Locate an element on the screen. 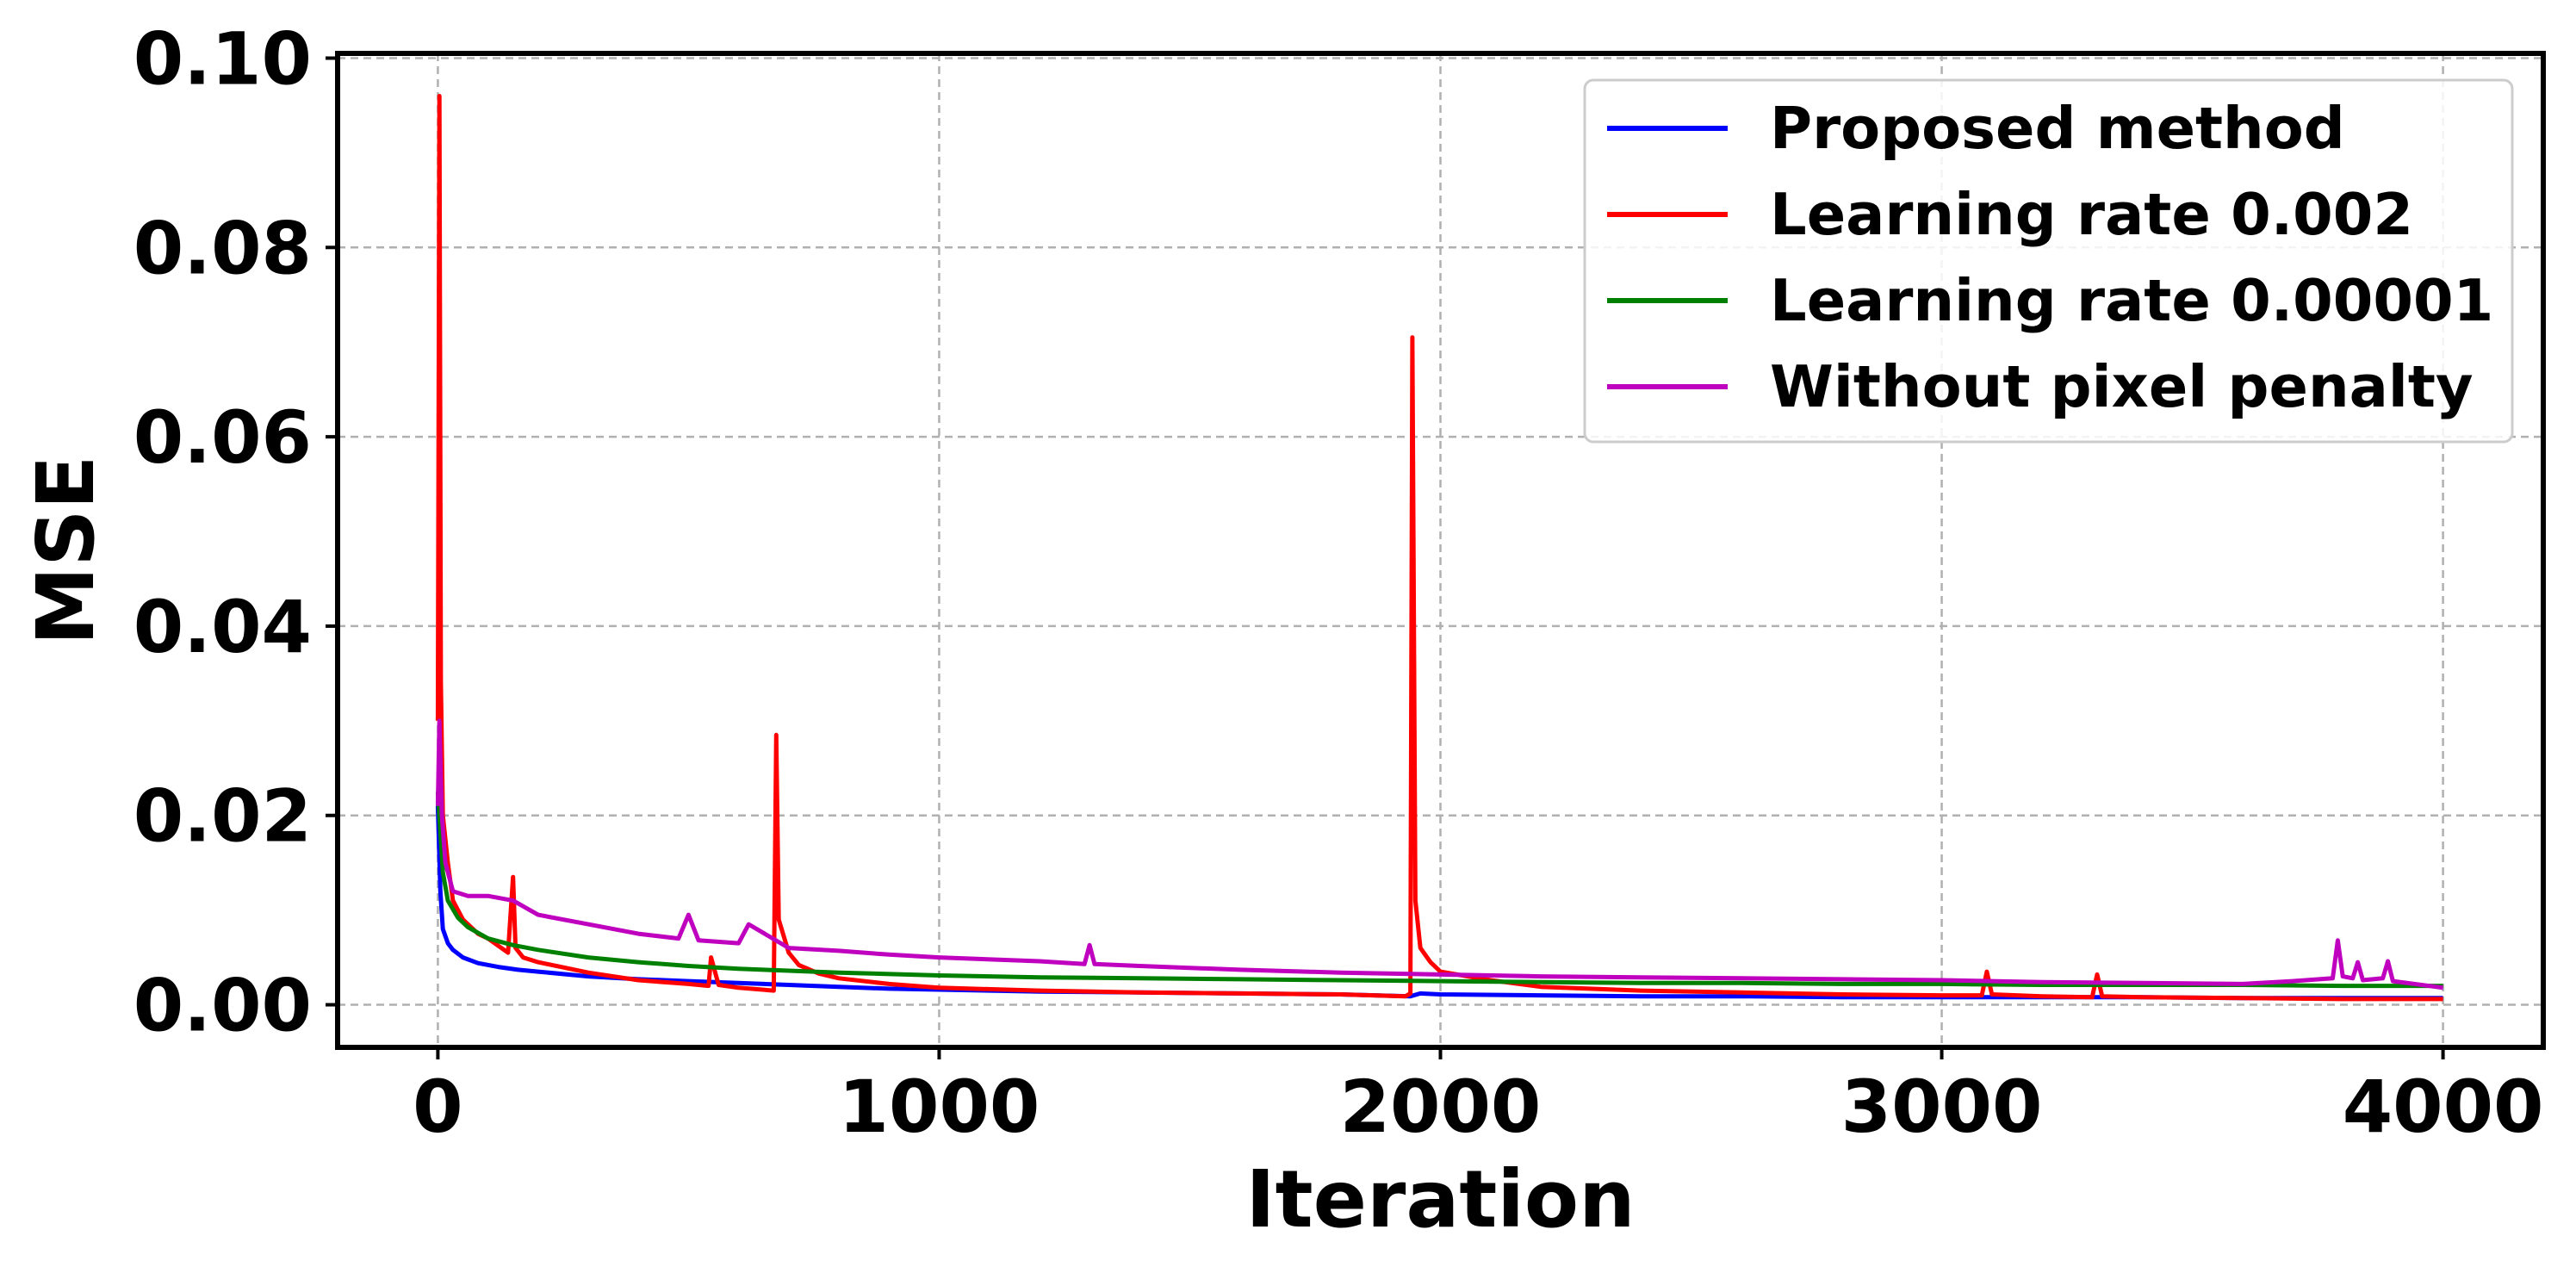  legend-label: Proposed method is located at coordinates (2057, 128).